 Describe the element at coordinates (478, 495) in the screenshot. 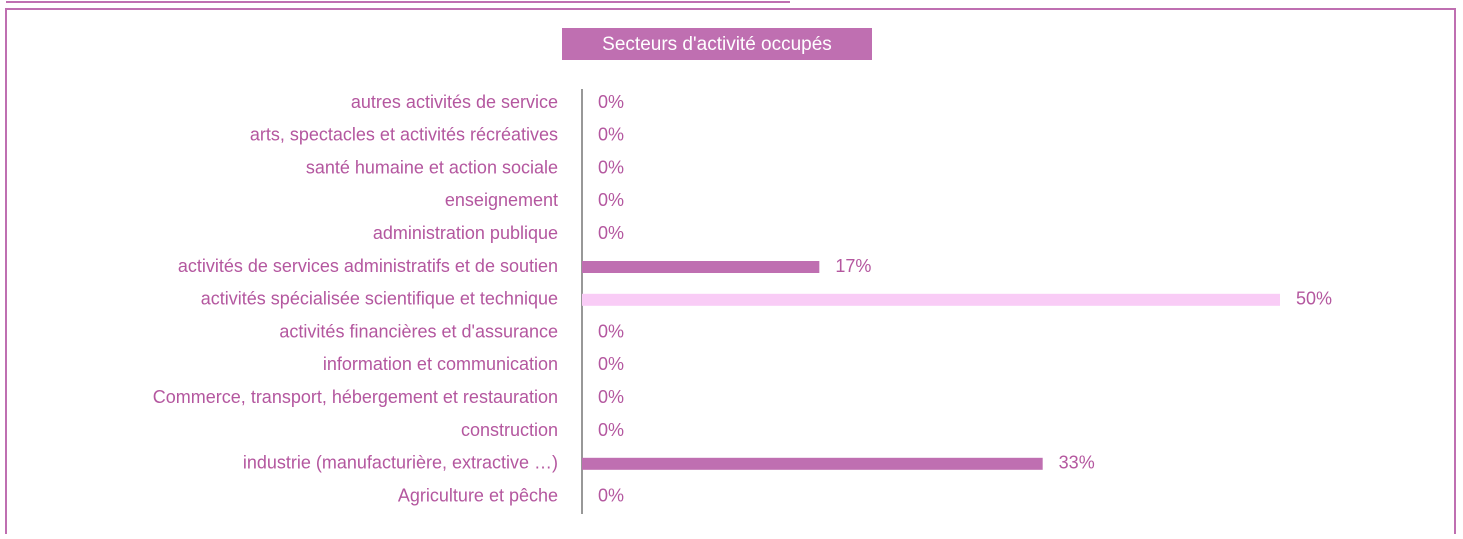

I see `category-label: Agriculture et pêche` at that location.